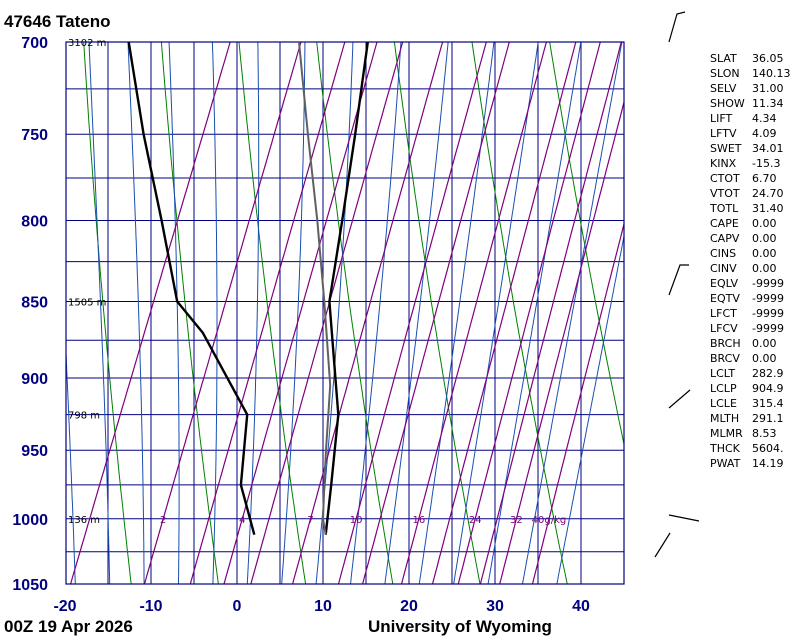 This screenshot has height=640, width=800. Describe the element at coordinates (34, 135) in the screenshot. I see `pressure-tick-label: 750` at that location.